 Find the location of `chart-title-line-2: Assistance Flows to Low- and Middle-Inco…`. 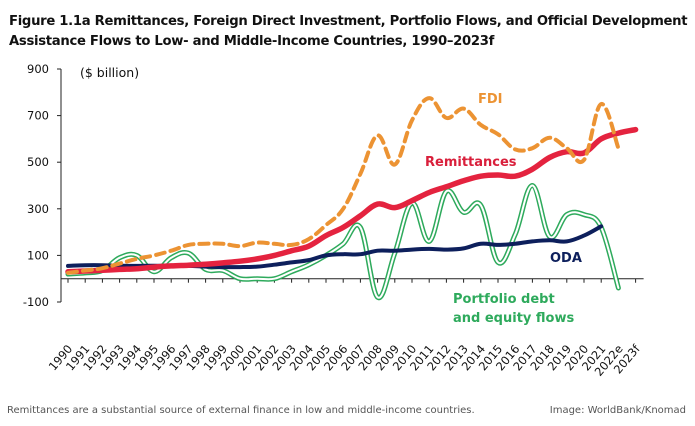

chart-title-line-2: Assistance Flows to Low- and Middle-Inco… is located at coordinates (252, 41).